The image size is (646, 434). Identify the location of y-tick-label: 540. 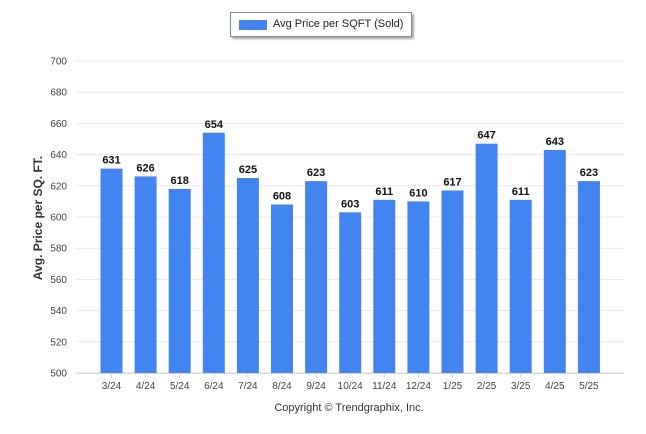
(58, 311).